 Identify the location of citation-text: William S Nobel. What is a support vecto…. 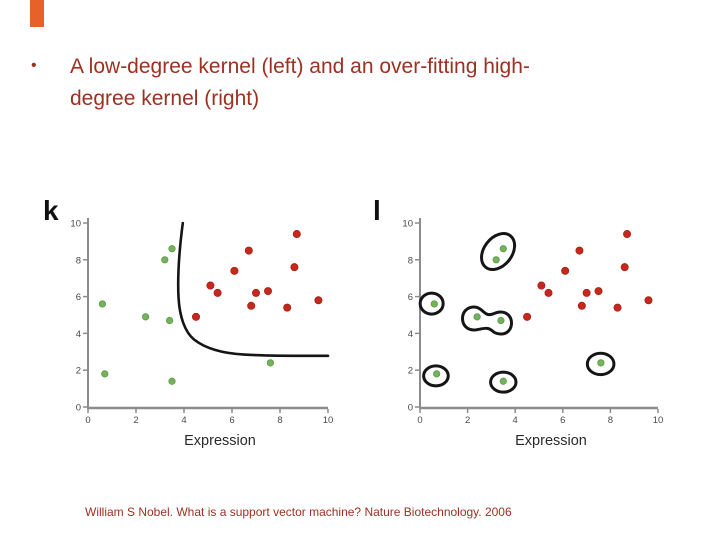
(298, 512).